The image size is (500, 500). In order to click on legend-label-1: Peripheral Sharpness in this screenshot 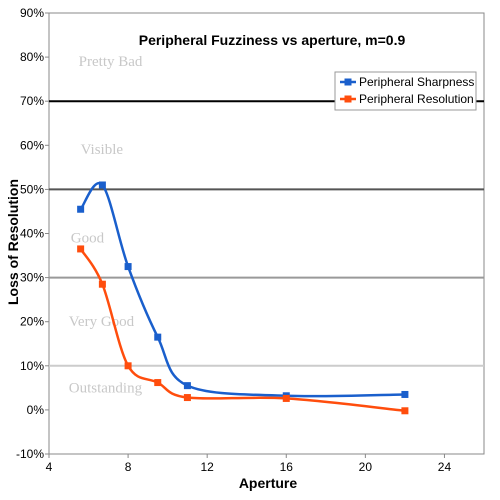, I will do `click(416, 82)`.